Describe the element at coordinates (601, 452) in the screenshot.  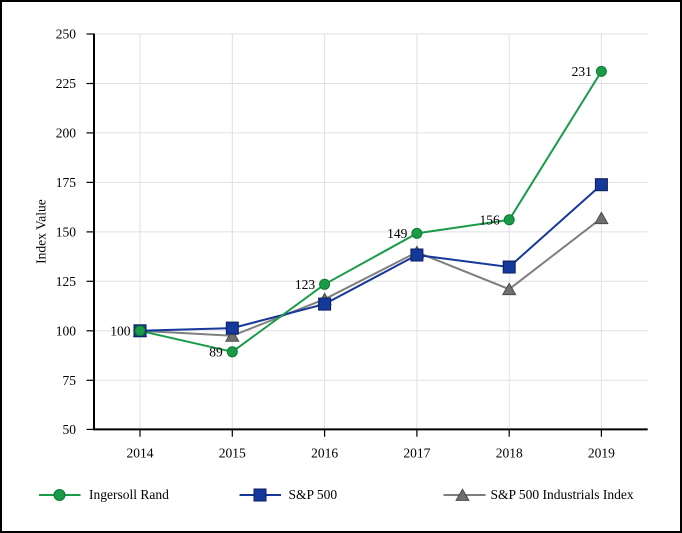
I see `svg-text: 2019` at that location.